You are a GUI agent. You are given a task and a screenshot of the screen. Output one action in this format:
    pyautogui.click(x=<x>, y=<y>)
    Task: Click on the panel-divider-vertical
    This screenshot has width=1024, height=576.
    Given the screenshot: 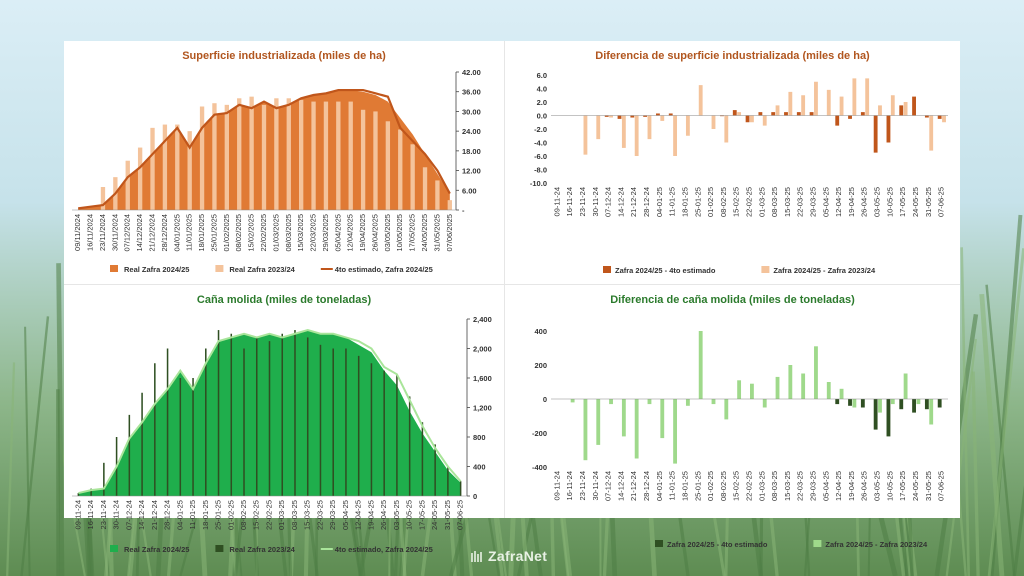 What is the action you would take?
    pyautogui.click(x=504, y=279)
    